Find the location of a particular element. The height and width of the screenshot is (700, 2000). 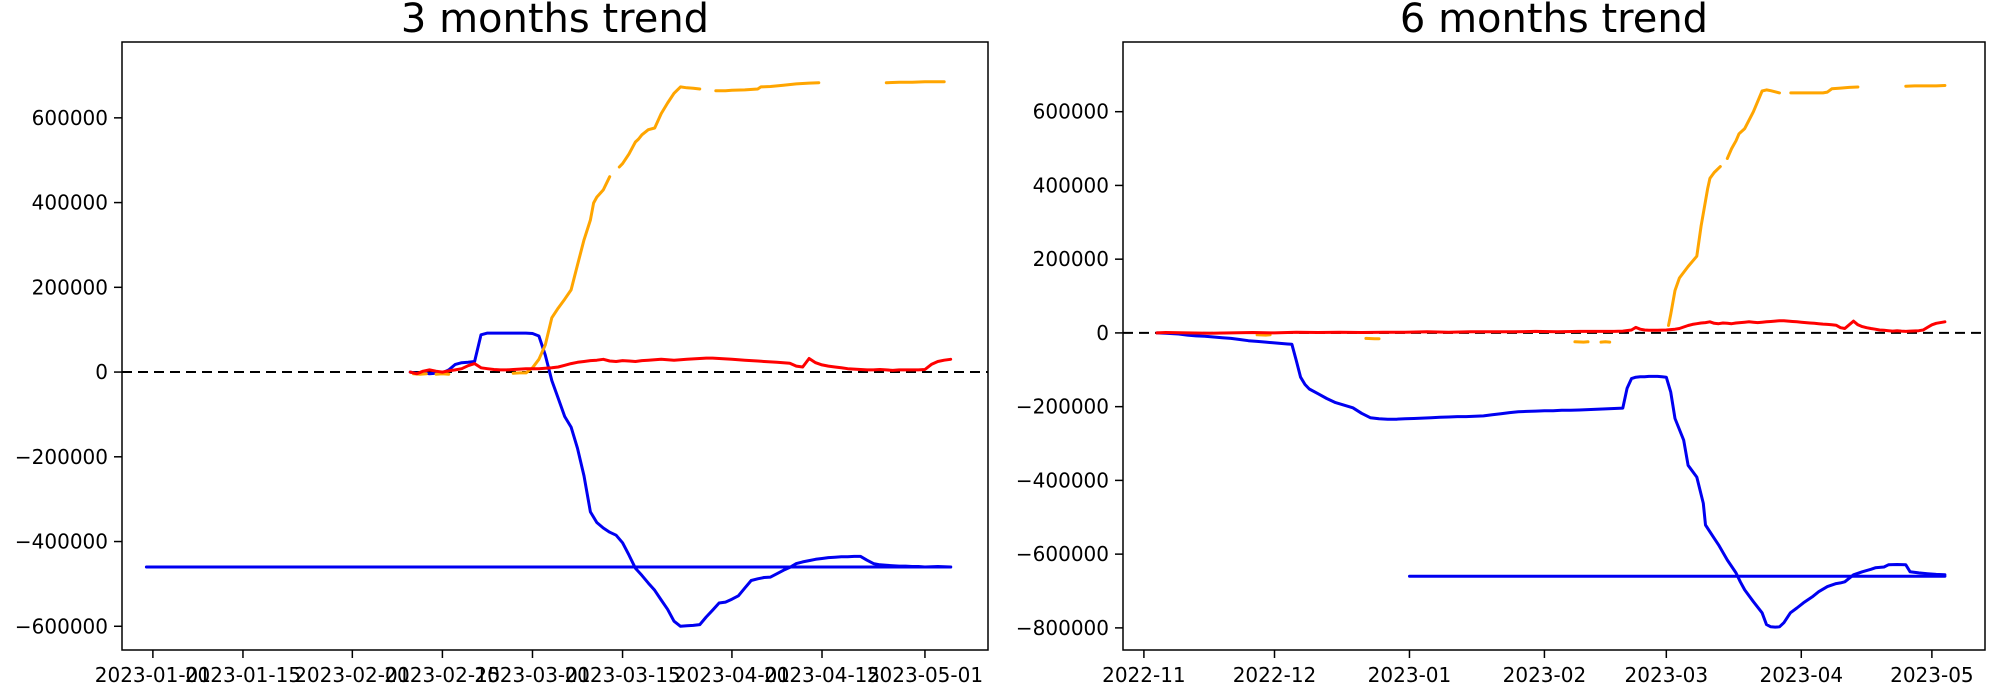

x-tick-label: 2023-03-15 is located at coordinates (622, 675).